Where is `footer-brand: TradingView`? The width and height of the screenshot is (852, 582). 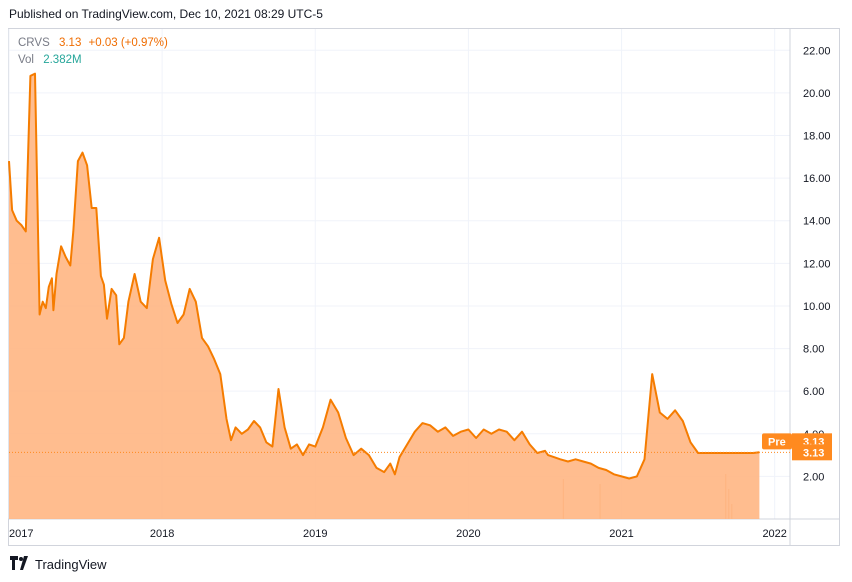 footer-brand: TradingView is located at coordinates (58, 564).